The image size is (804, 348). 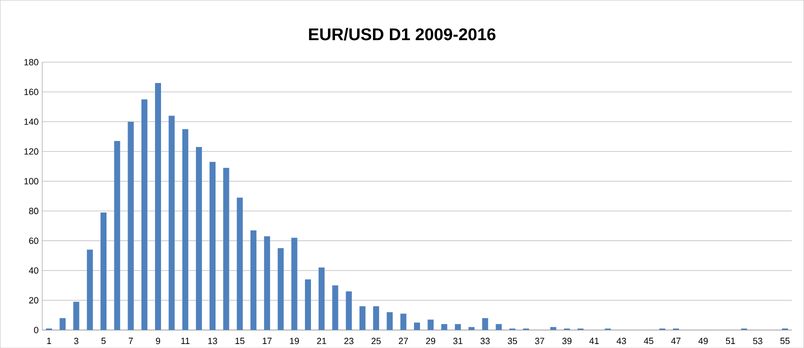 I want to click on x-tick-label: 25, so click(x=376, y=341).